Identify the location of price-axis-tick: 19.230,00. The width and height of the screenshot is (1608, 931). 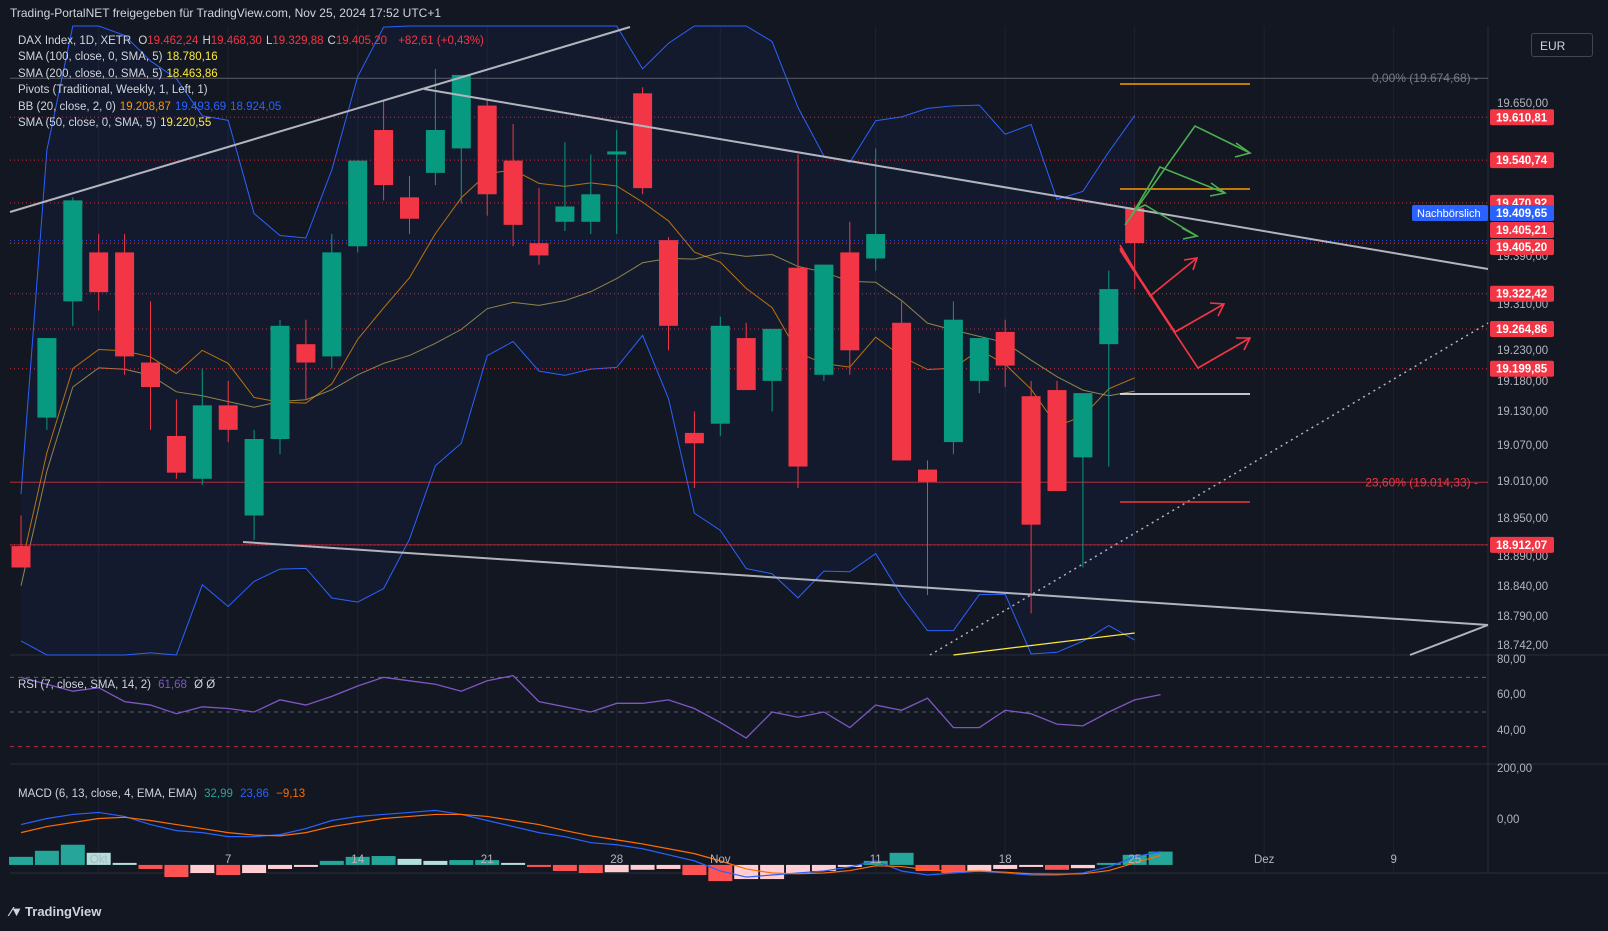
(1522, 351).